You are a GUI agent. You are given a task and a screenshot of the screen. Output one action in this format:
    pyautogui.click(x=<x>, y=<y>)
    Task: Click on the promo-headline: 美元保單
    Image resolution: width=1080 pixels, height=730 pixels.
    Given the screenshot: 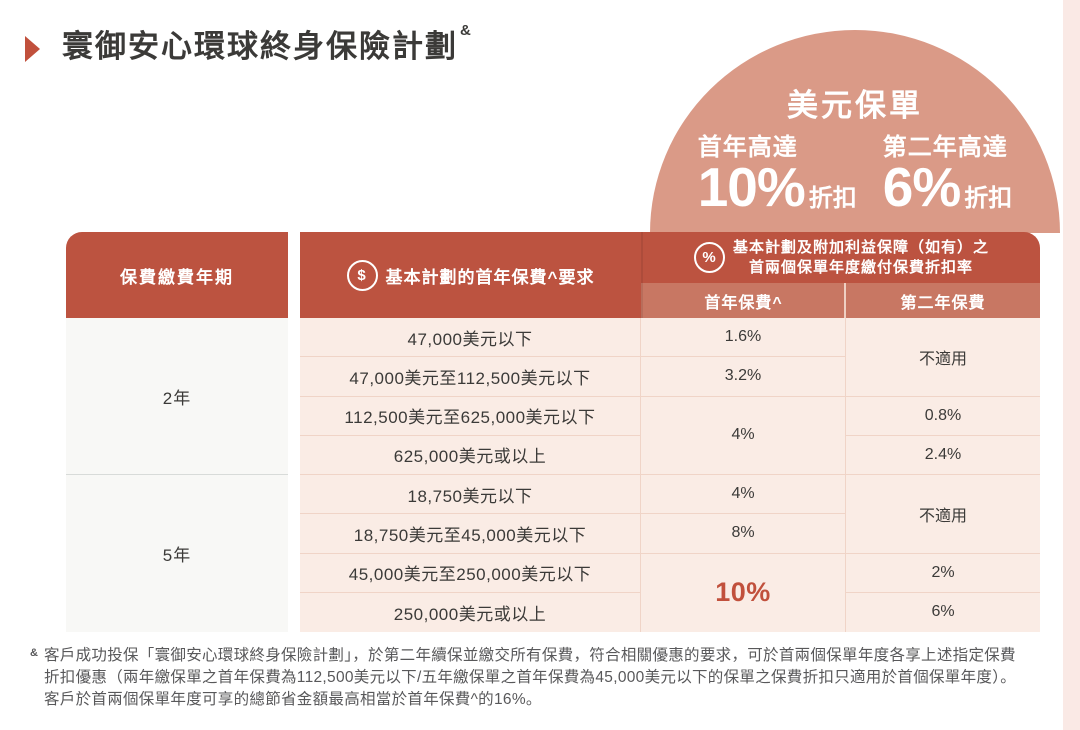 What is the action you would take?
    pyautogui.click(x=855, y=105)
    